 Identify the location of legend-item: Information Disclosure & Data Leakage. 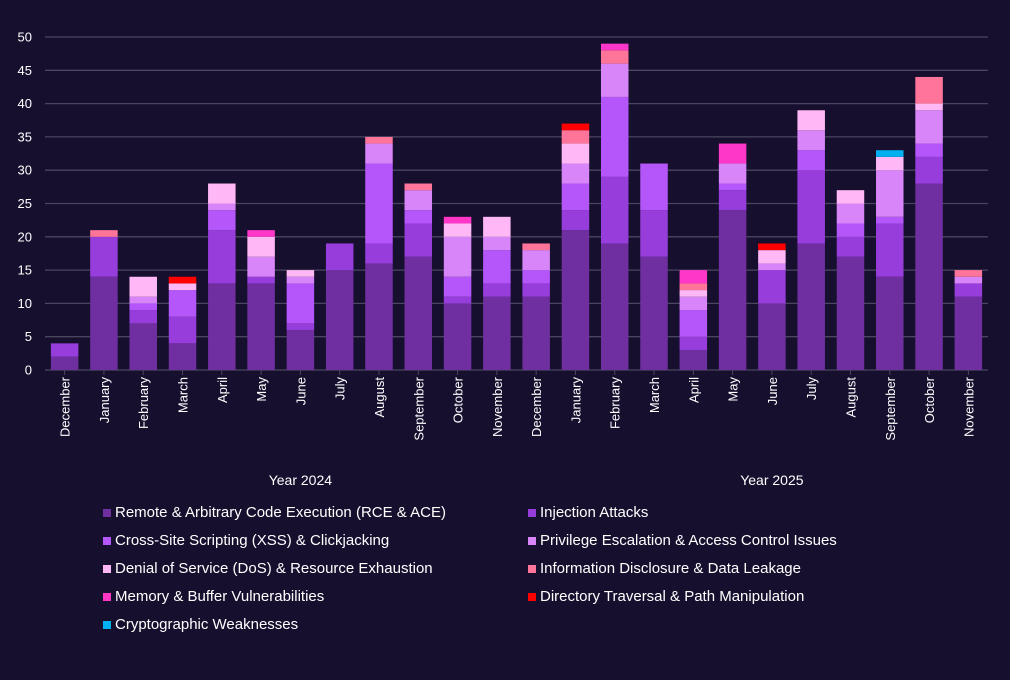
(664, 568).